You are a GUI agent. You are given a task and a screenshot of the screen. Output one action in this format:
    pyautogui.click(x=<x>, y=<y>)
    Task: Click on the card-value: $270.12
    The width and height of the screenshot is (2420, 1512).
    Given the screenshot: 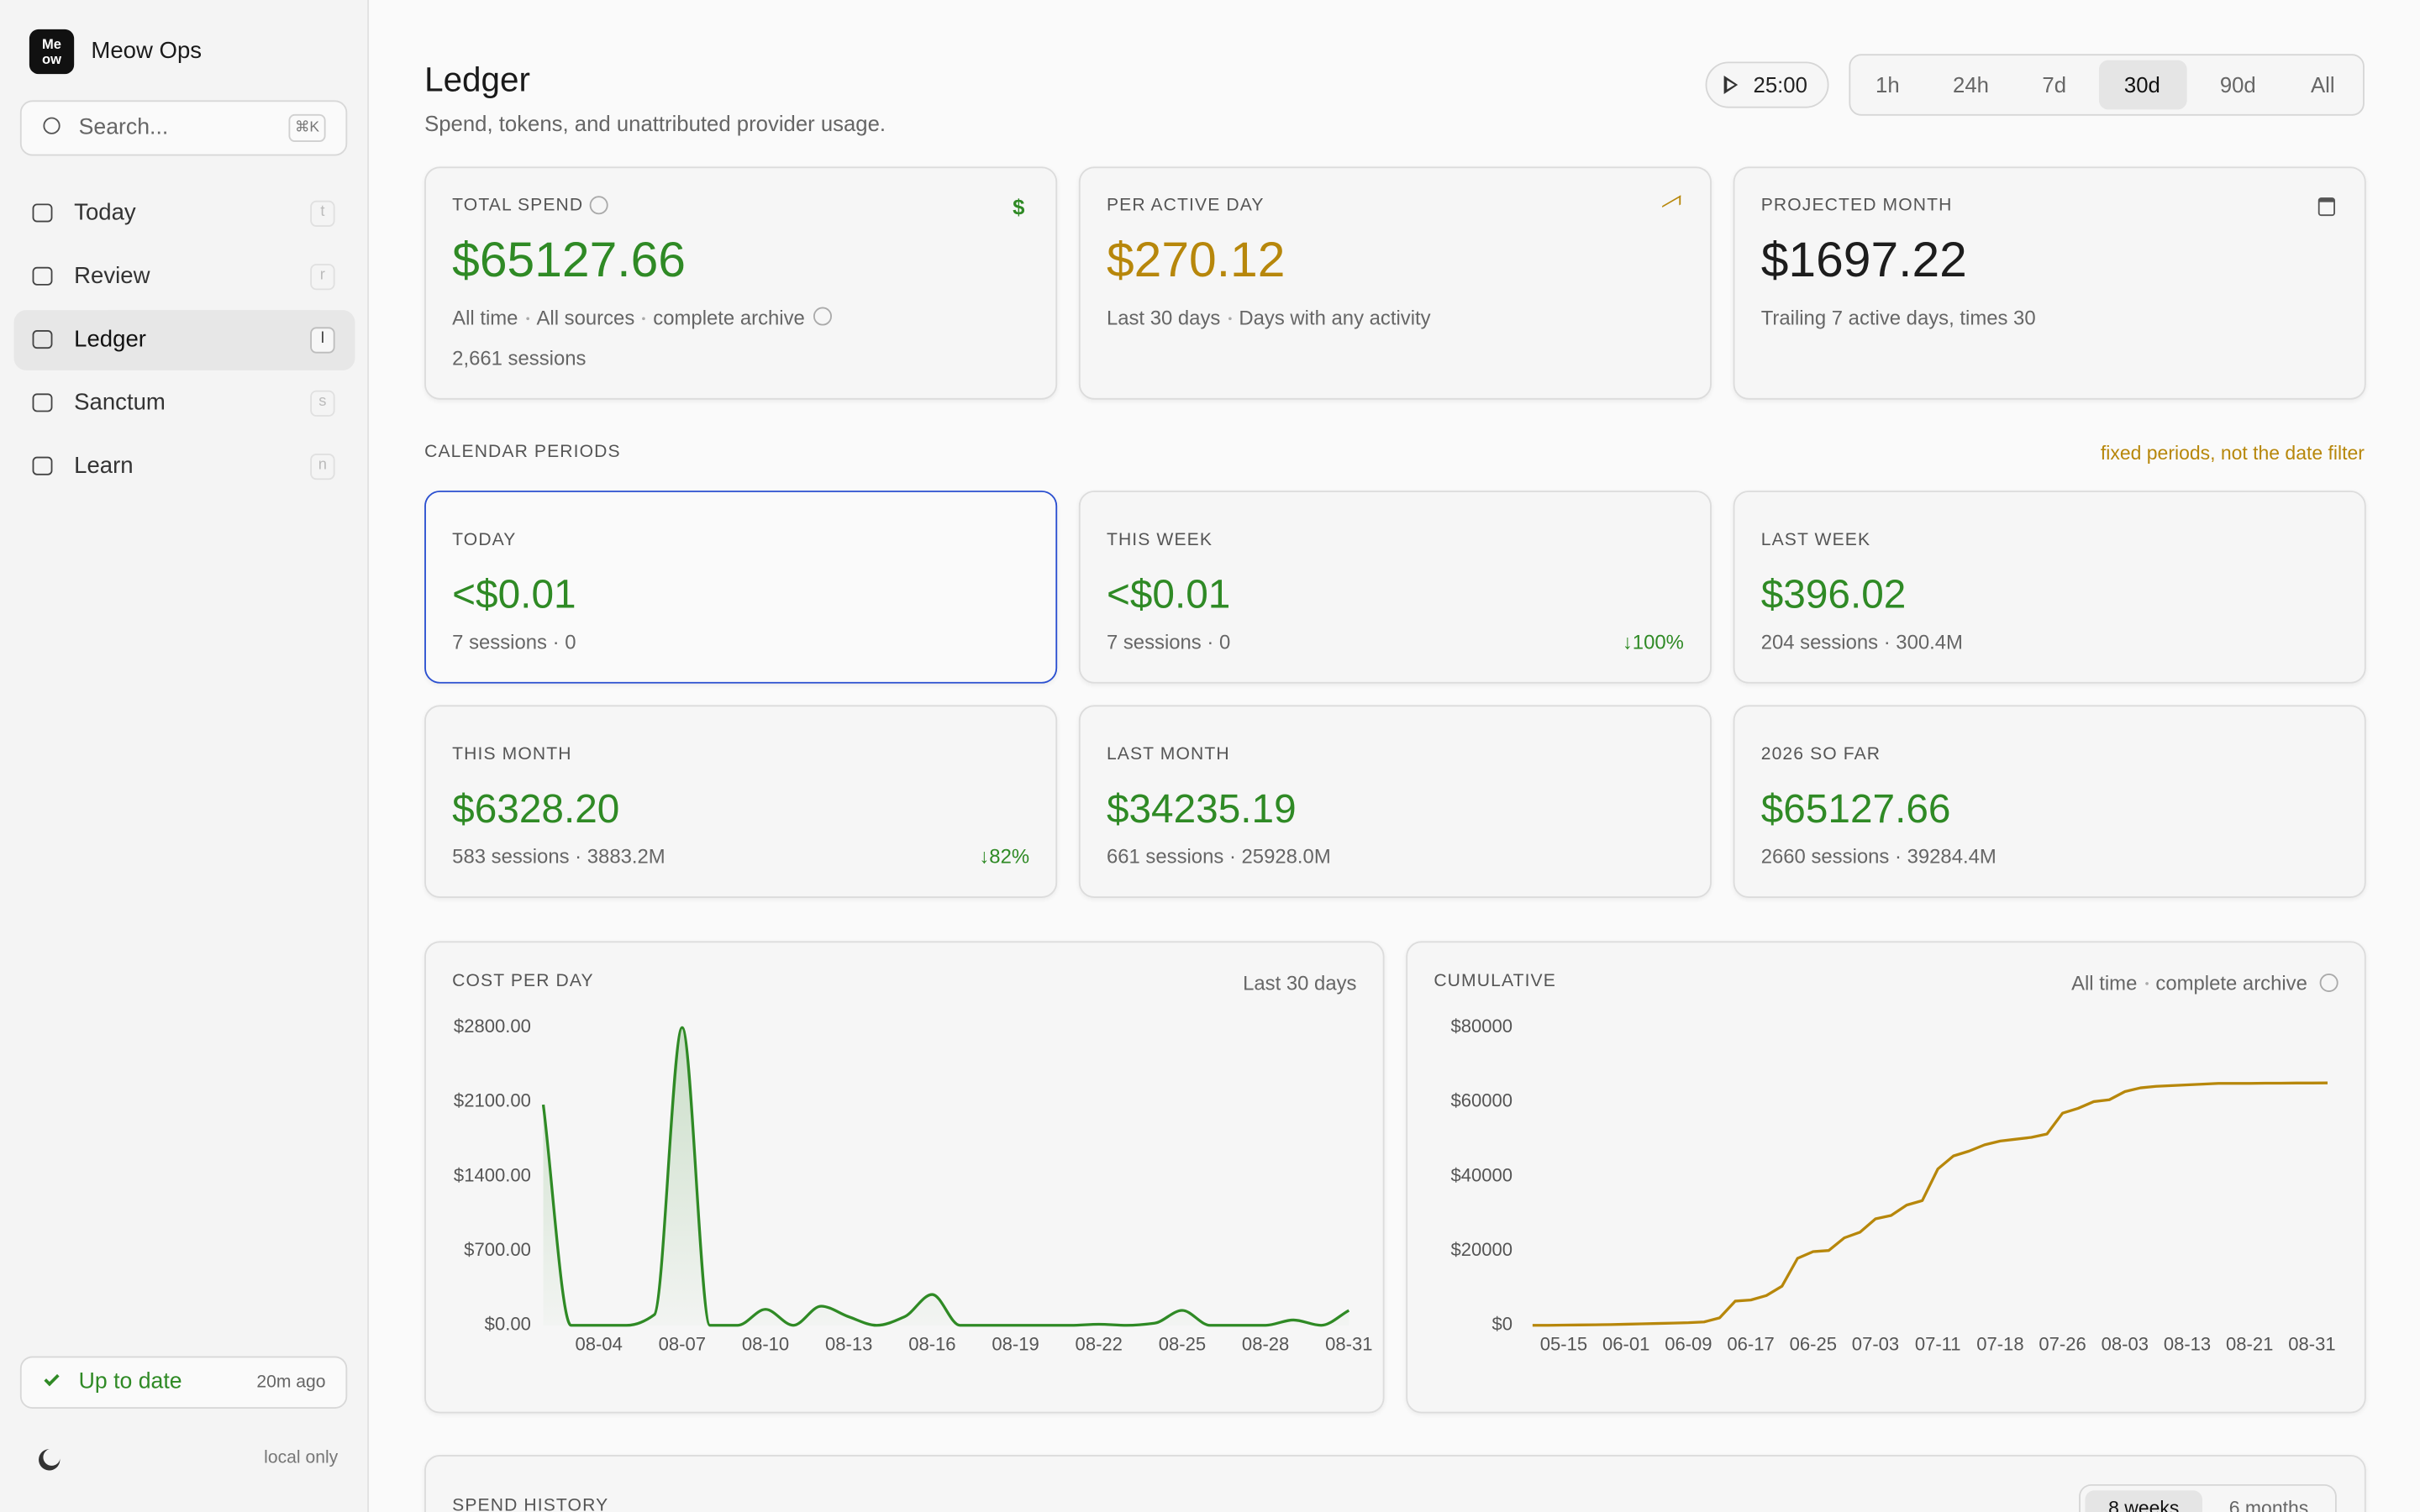 What is the action you would take?
    pyautogui.click(x=1196, y=259)
    